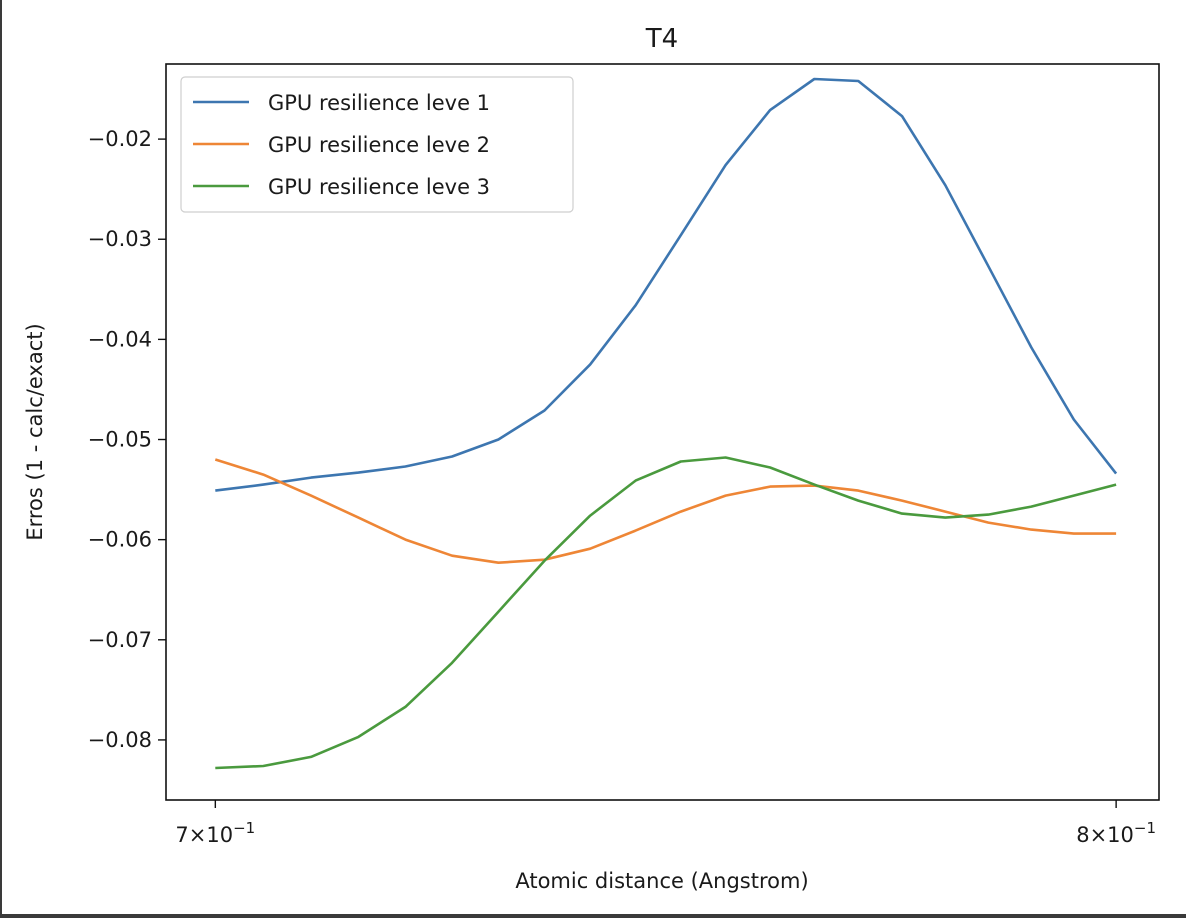 Image resolution: width=1186 pixels, height=918 pixels. I want to click on x-tick-label: 8×10⁻¹, so click(1116, 833).